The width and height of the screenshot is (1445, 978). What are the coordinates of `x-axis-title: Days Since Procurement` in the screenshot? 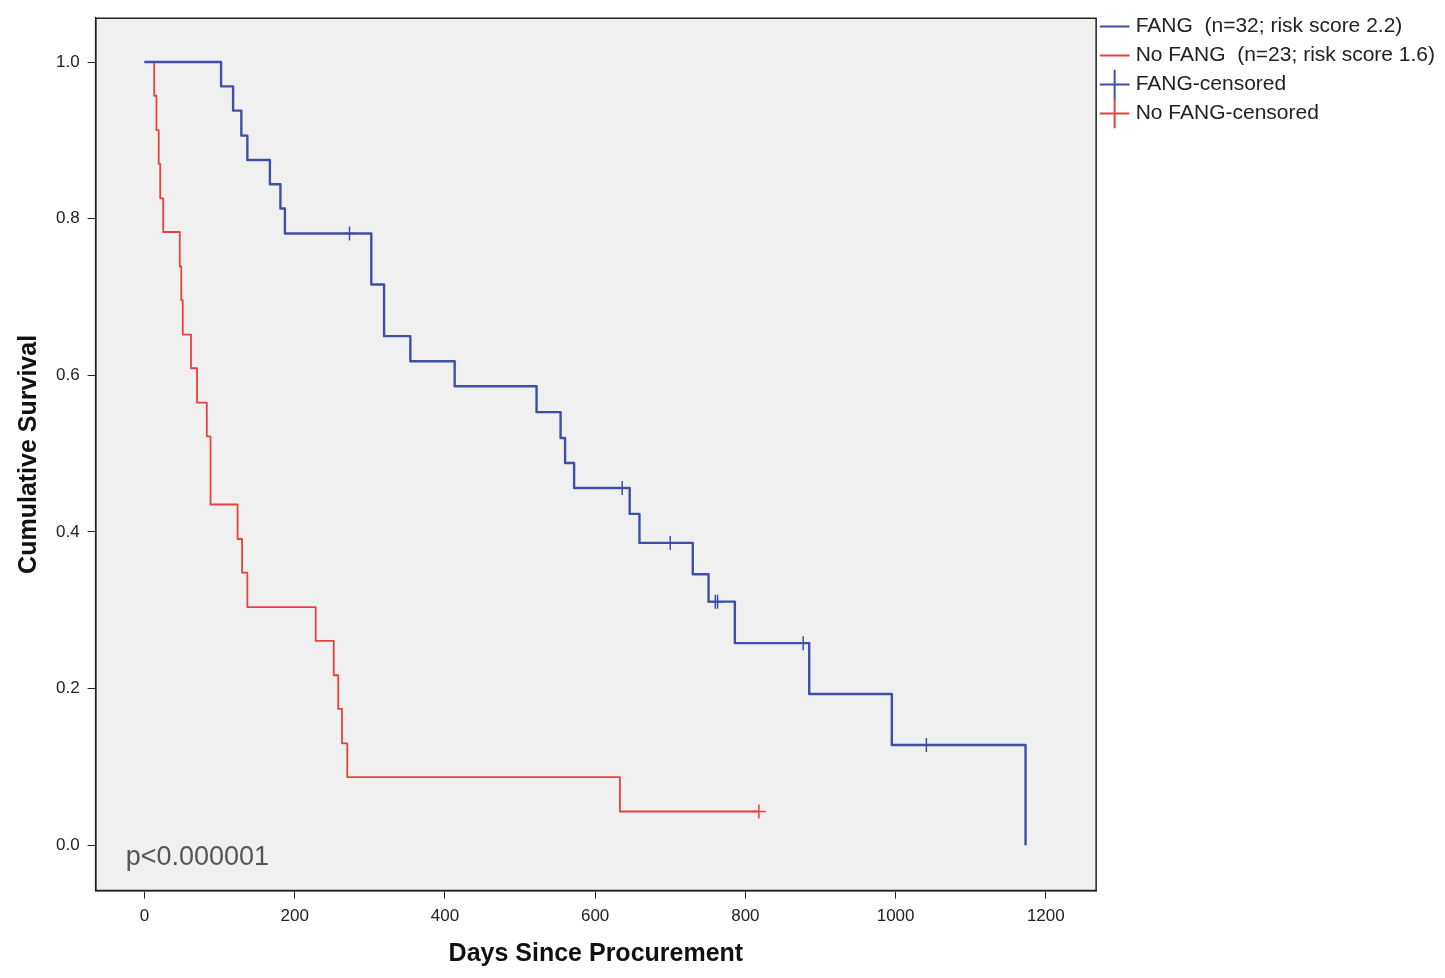 It's located at (596, 951).